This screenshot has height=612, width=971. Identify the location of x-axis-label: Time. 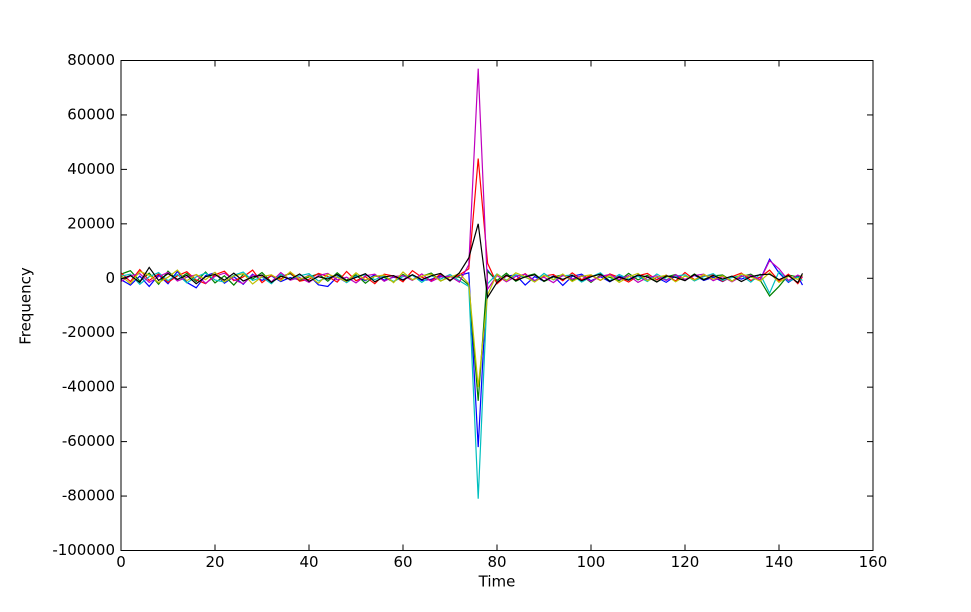
(497, 582).